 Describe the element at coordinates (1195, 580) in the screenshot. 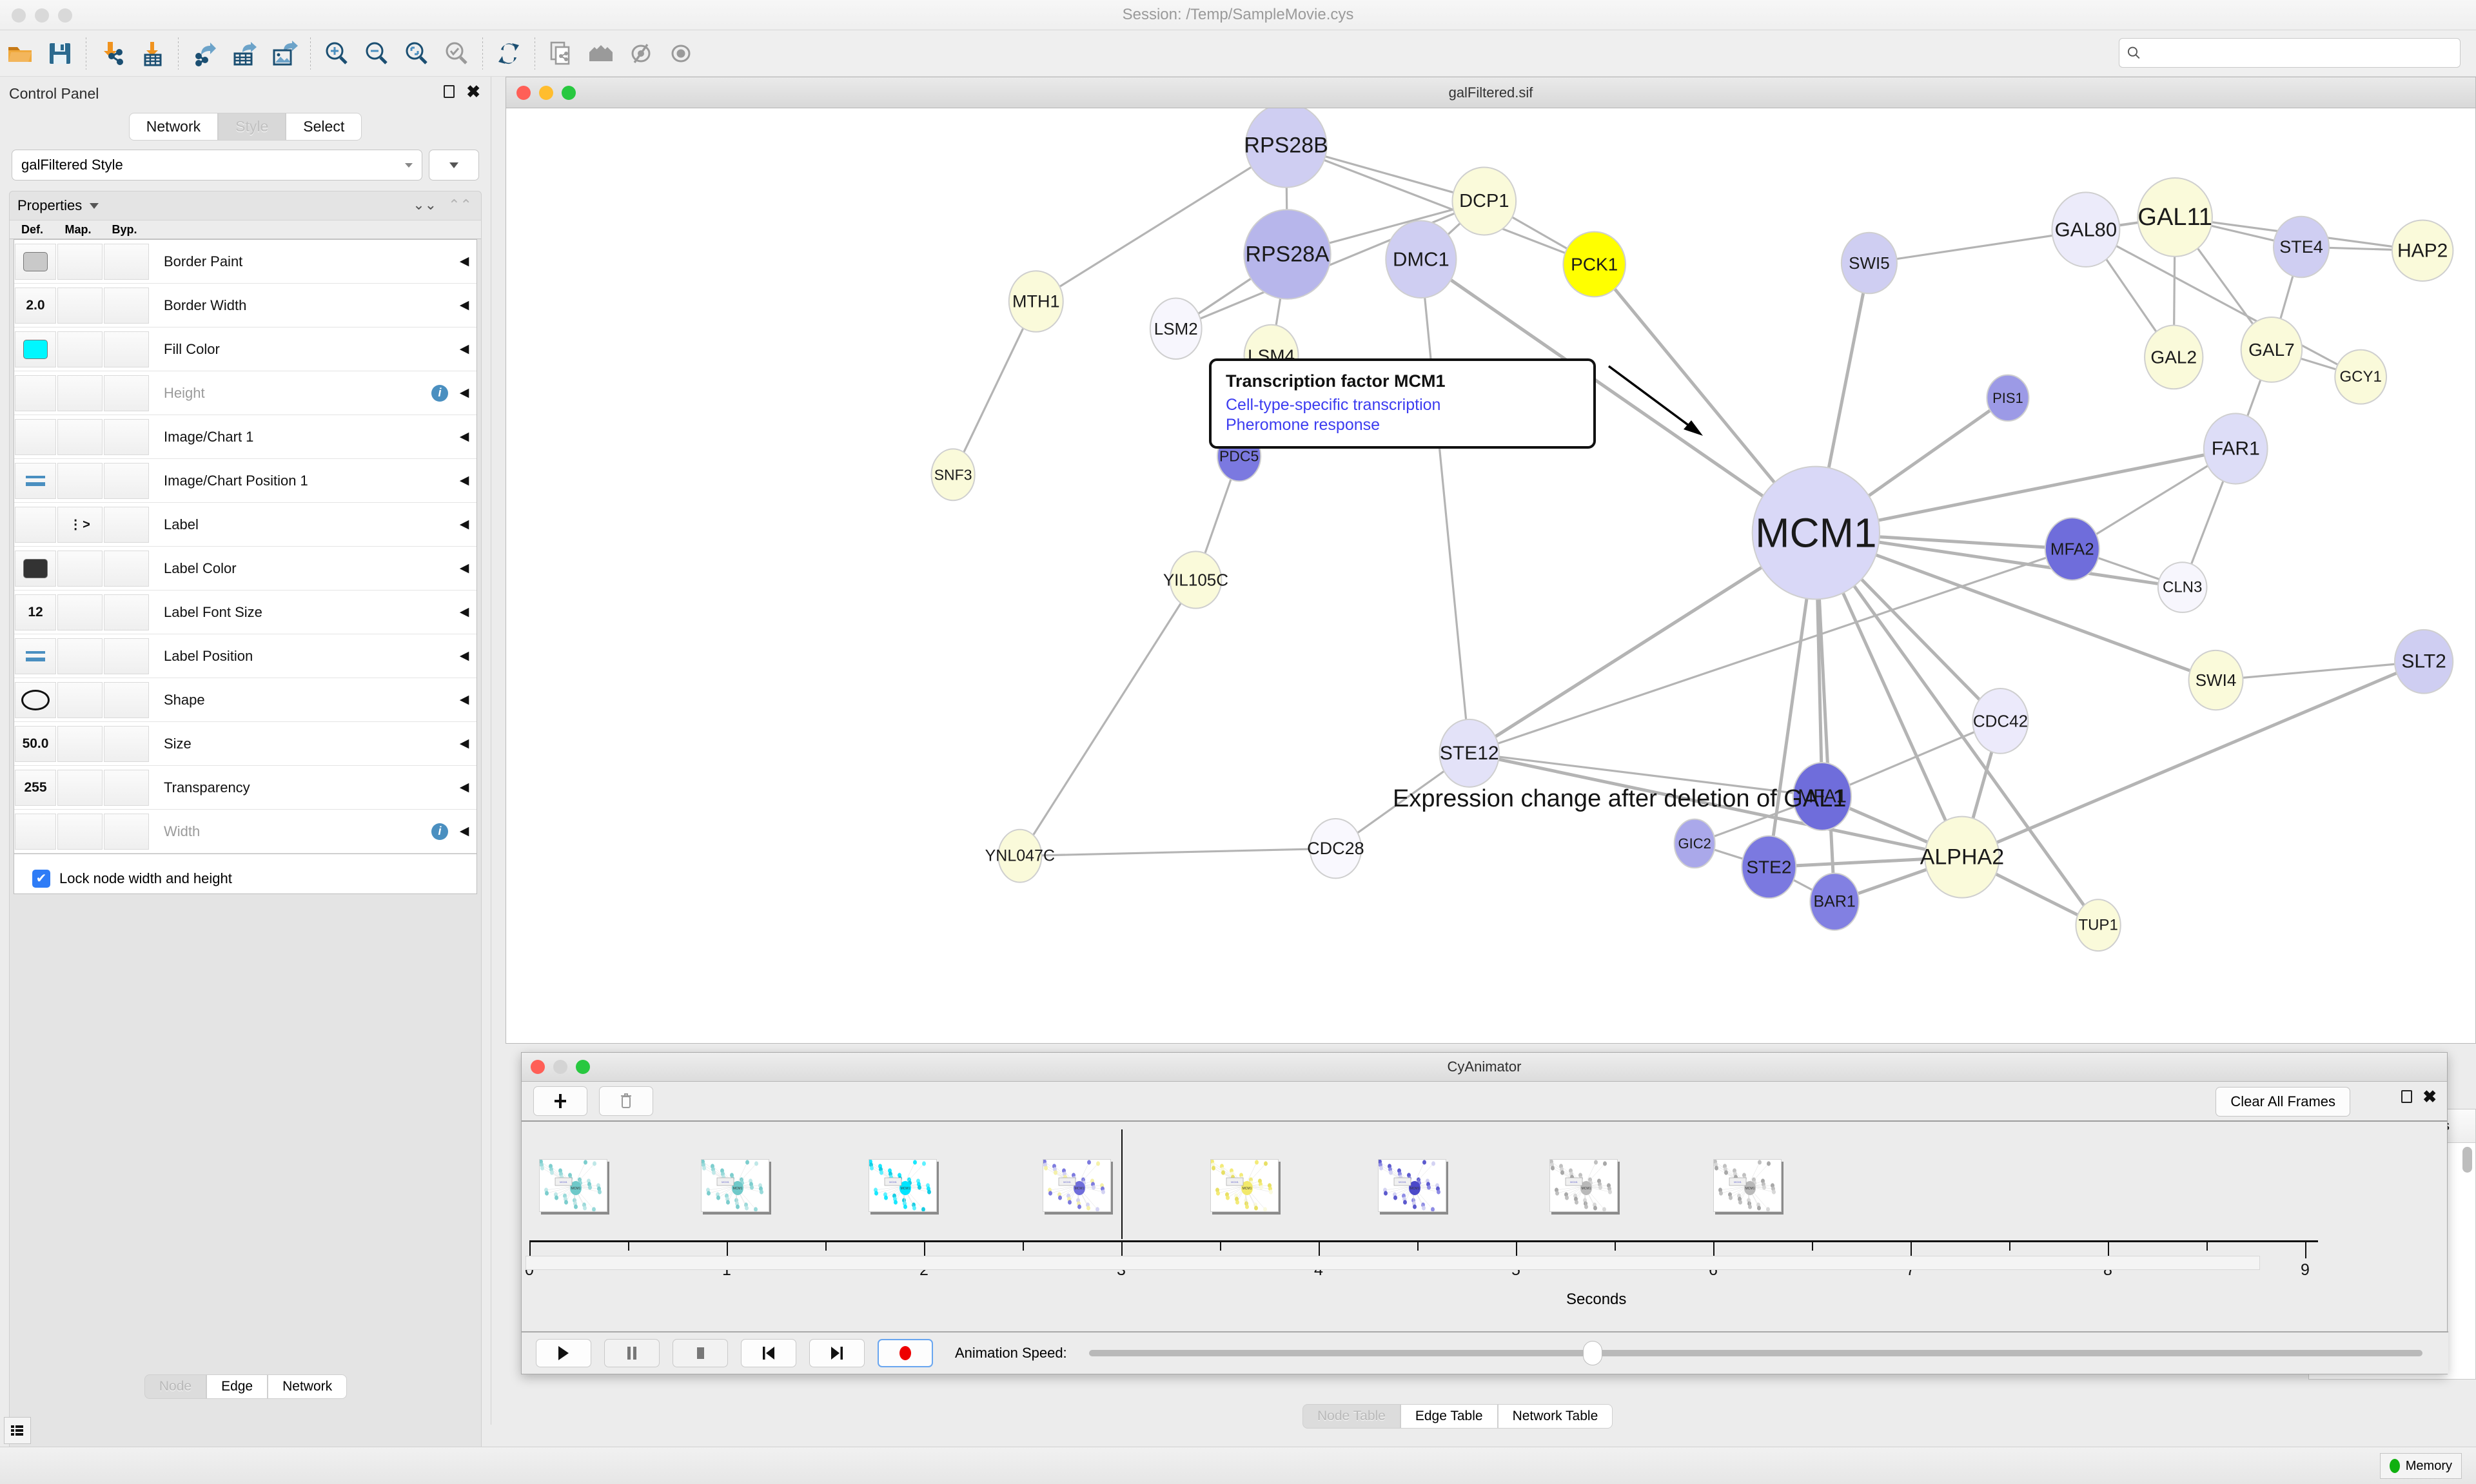

I see `graph-node: YIL105C` at that location.